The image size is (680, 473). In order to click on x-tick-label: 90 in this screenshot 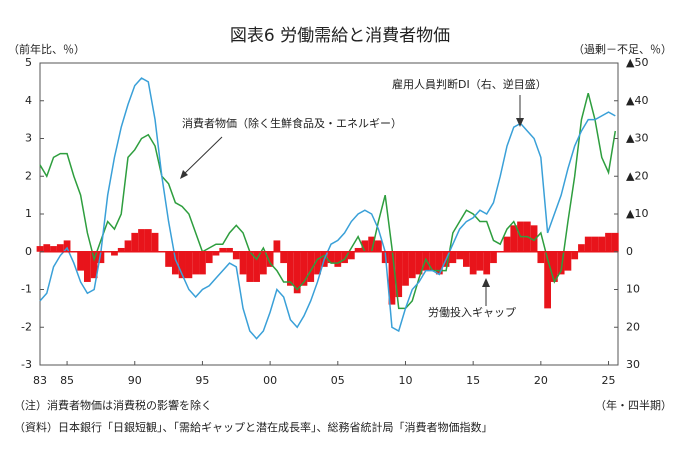, I will do `click(135, 380)`.